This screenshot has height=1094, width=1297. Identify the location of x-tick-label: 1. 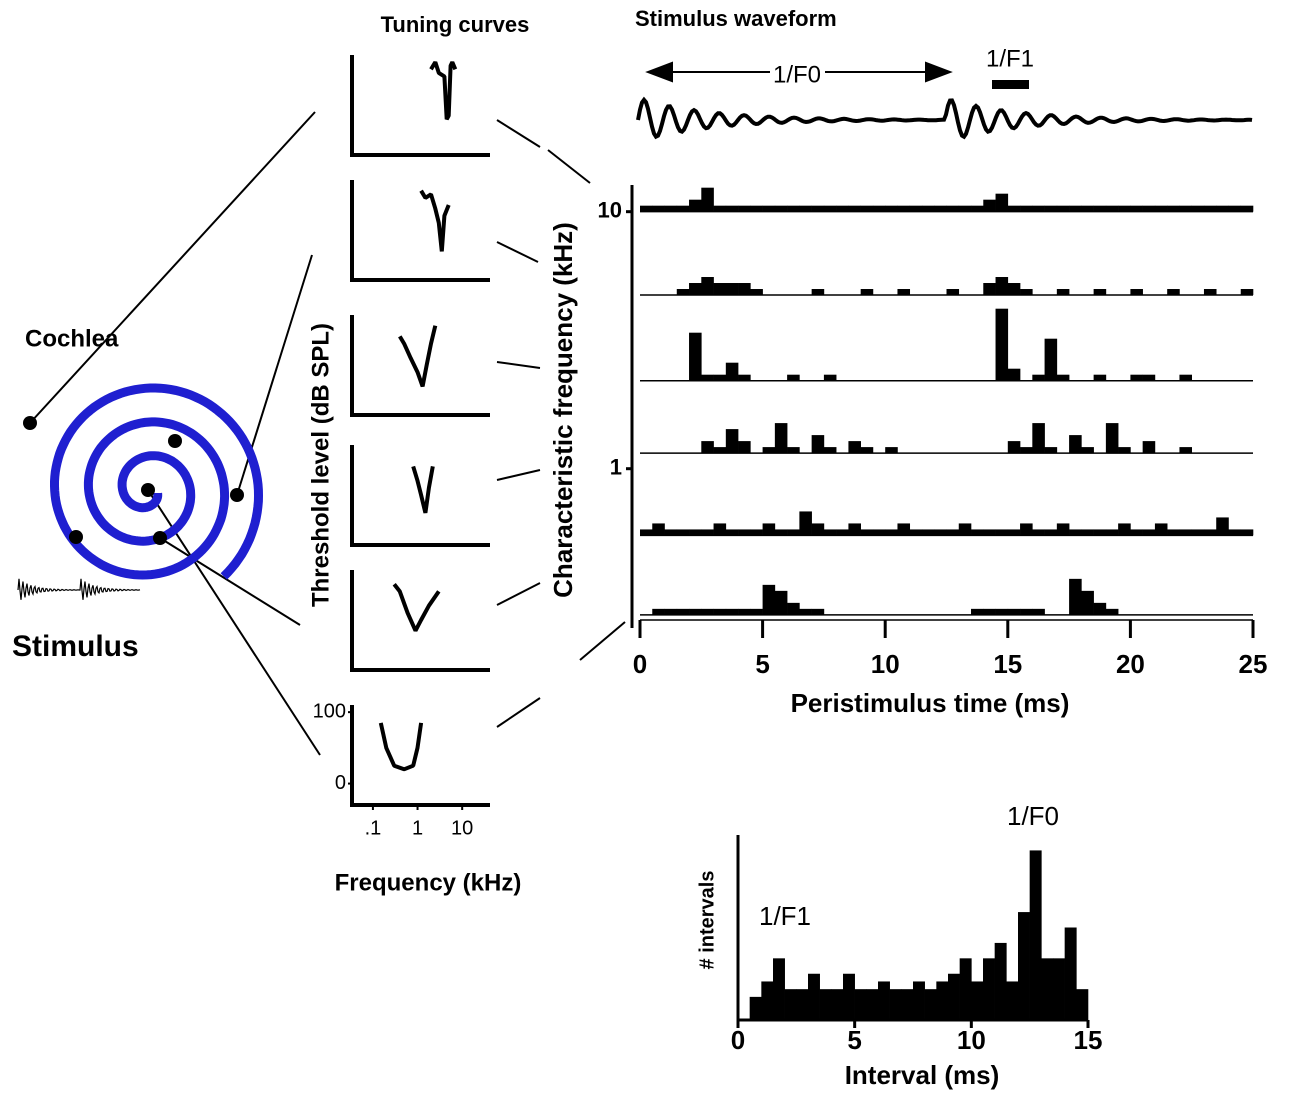
(417, 828).